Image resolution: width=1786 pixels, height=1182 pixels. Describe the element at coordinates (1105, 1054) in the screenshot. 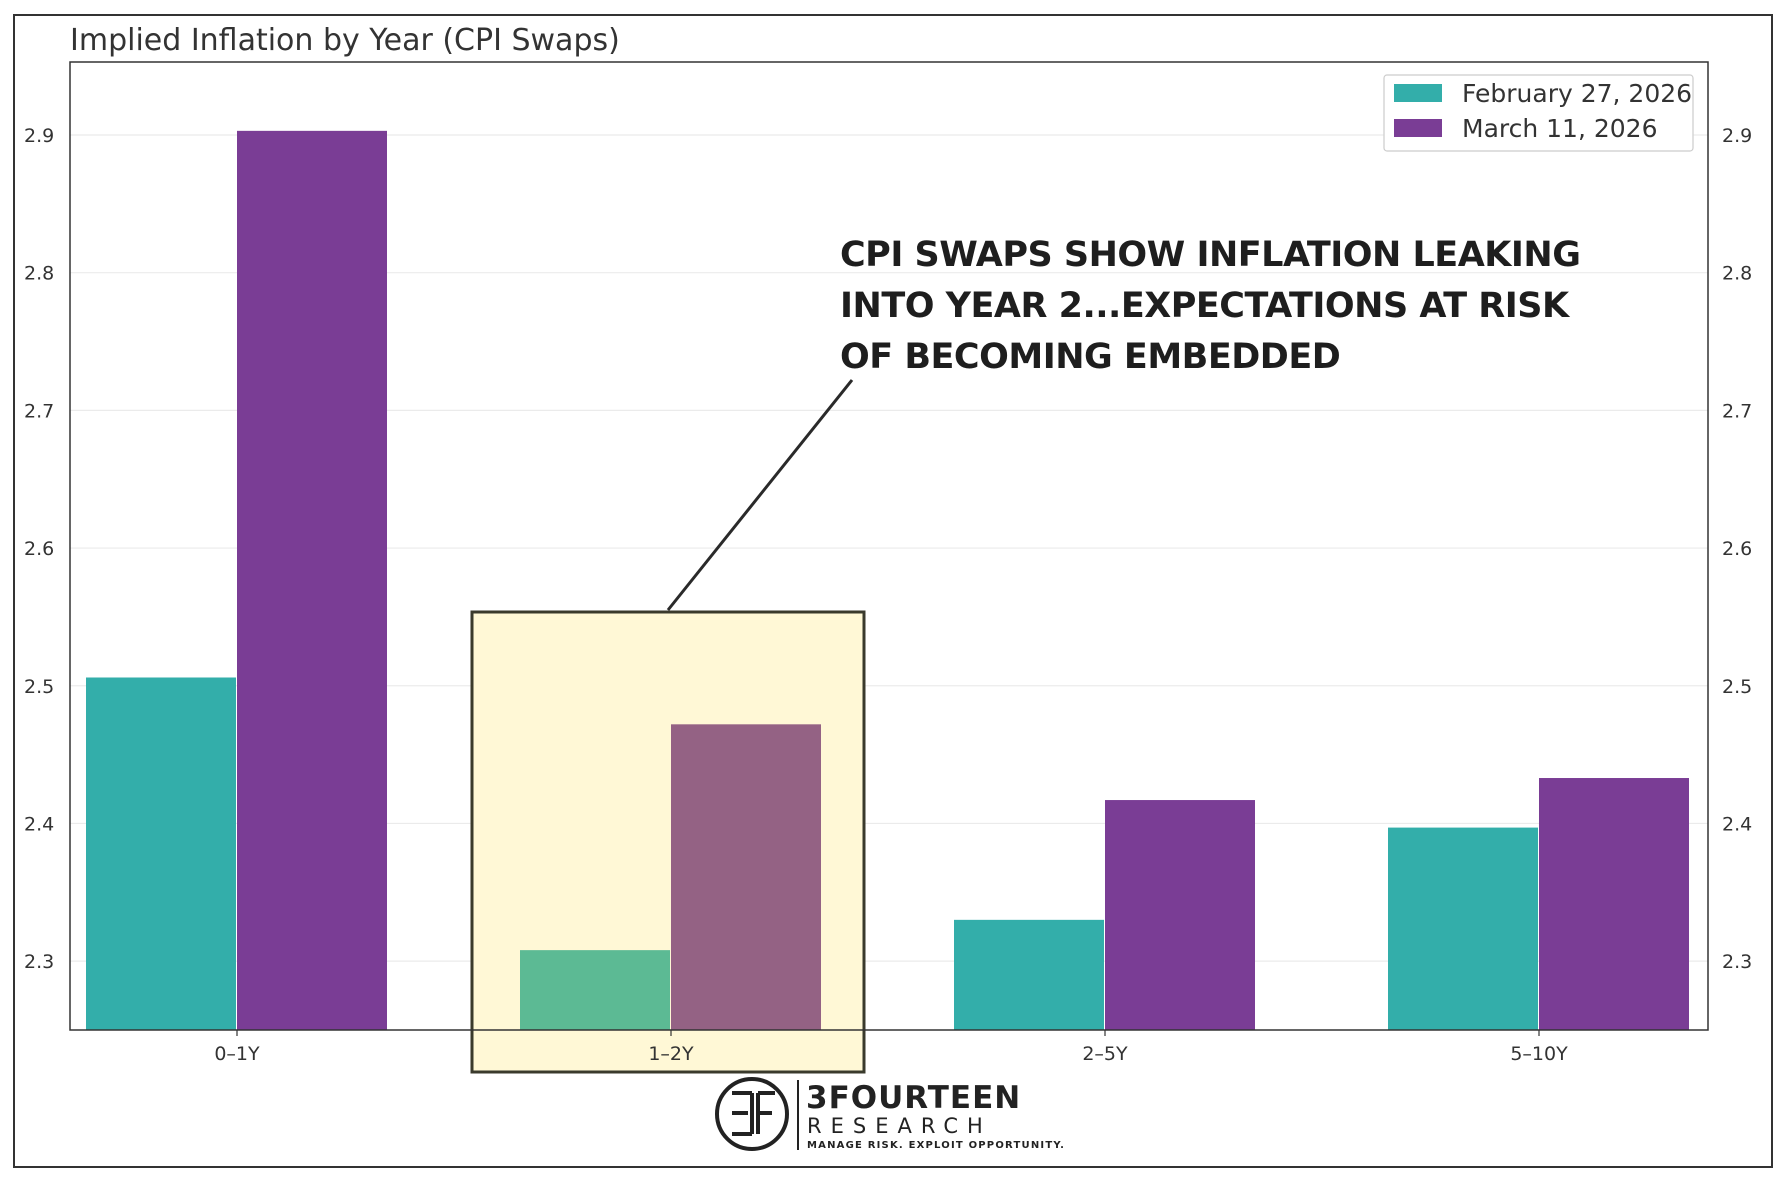

I see `x-tick-label: 2–5Y` at that location.